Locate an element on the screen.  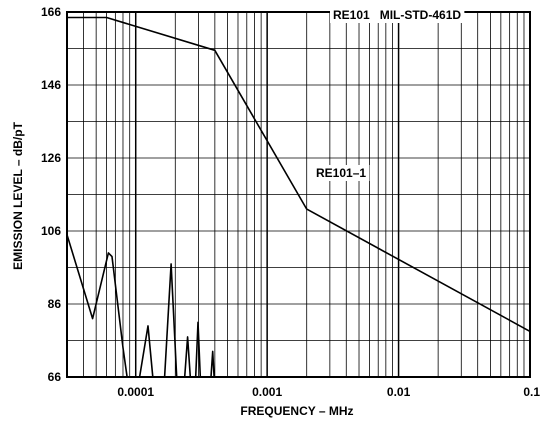
annotation-re101-mil-std: RE101 MIL-STD-461D is located at coordinates (397, 15).